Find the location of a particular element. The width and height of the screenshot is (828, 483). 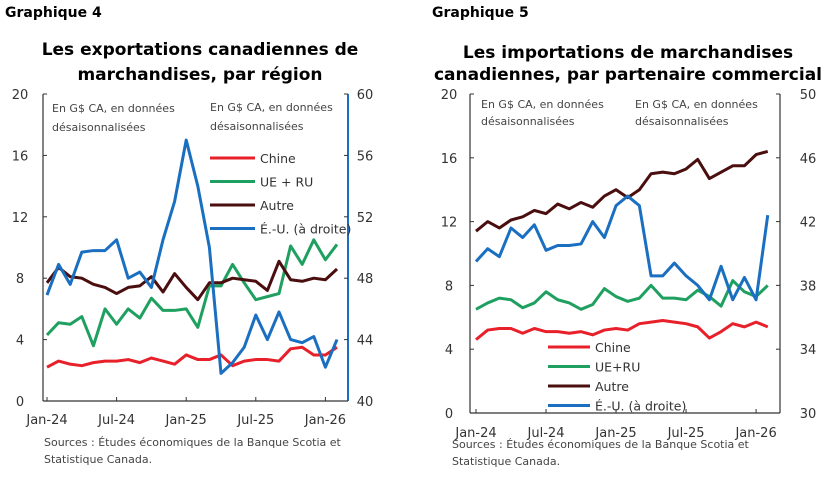

y2-tick-label: 52 is located at coordinates (365, 218).